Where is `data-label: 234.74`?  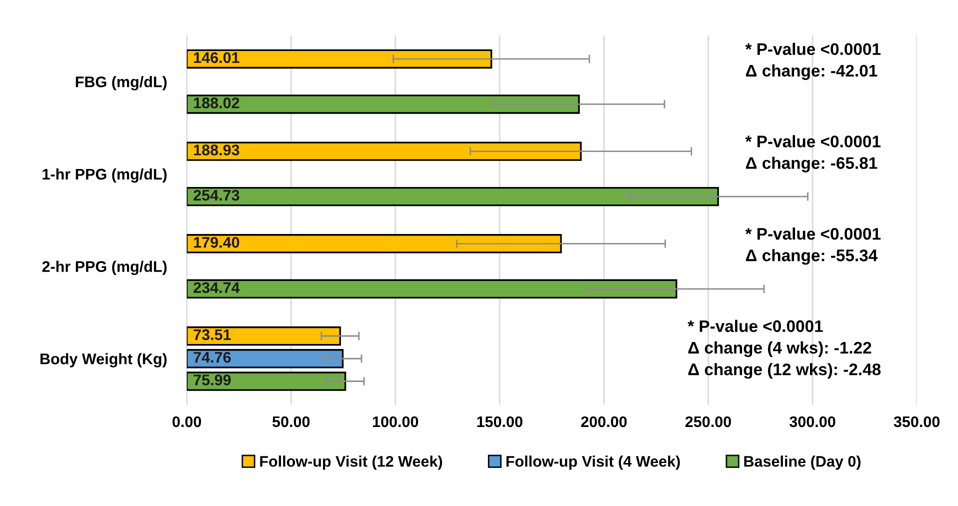
data-label: 234.74 is located at coordinates (217, 288).